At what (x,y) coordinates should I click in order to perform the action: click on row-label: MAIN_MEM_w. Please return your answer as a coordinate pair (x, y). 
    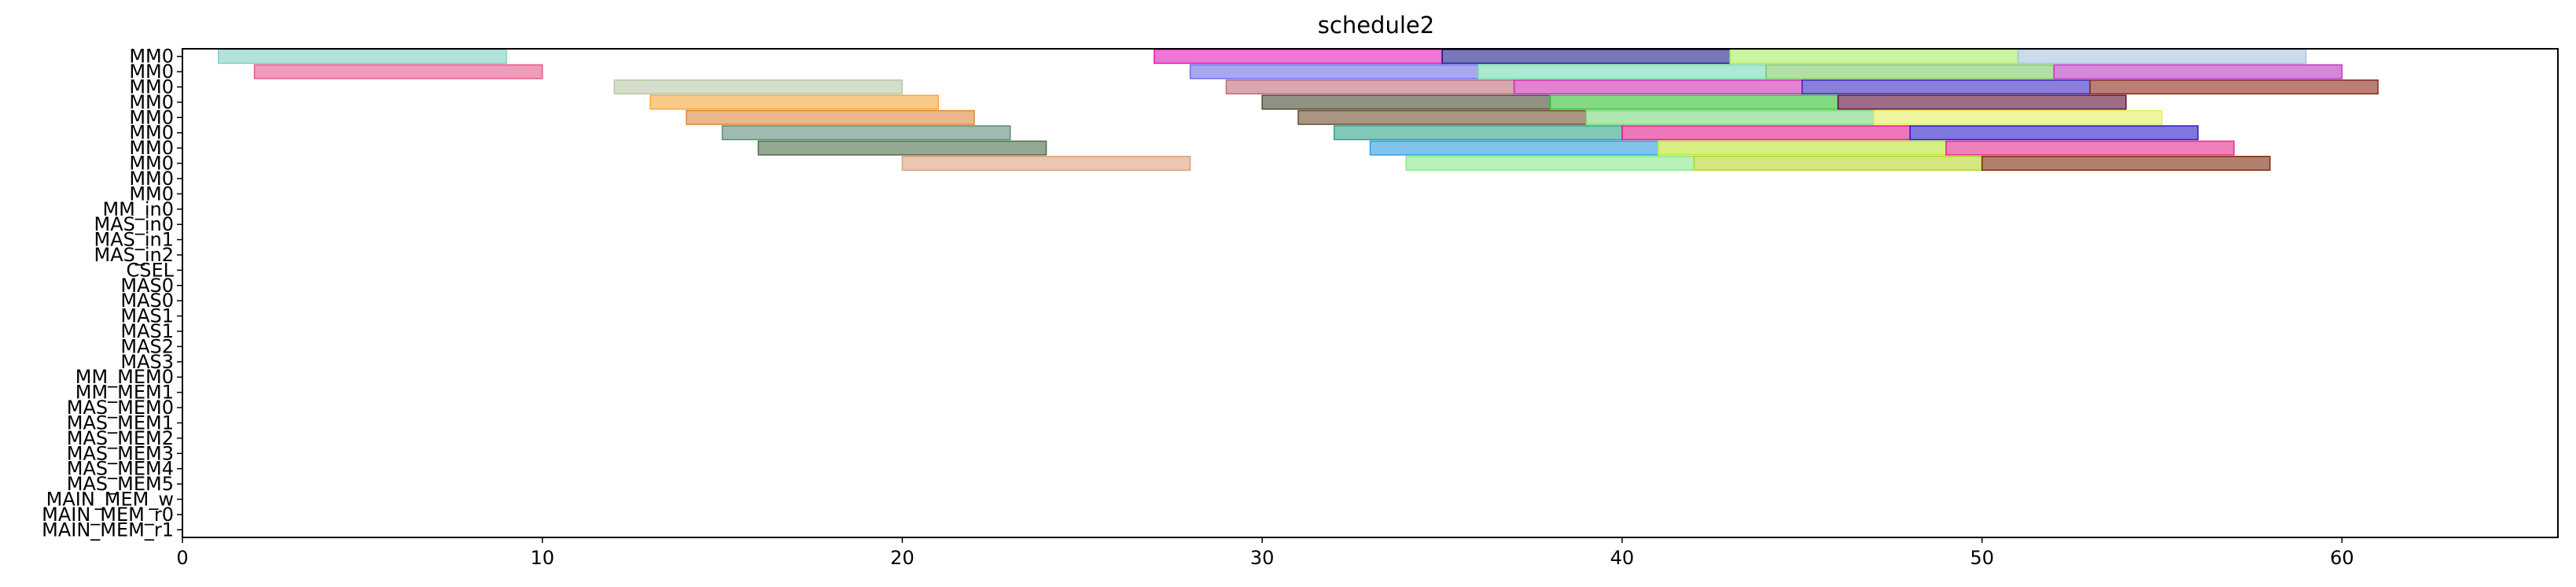
    Looking at the image, I should click on (110, 499).